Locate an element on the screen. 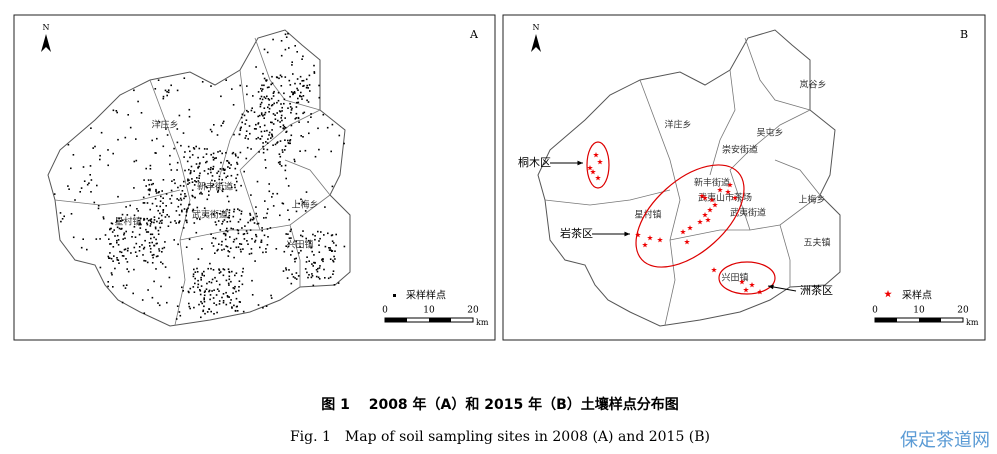 This screenshot has height=454, width=997. place-label: 星村镇 is located at coordinates (127, 222).